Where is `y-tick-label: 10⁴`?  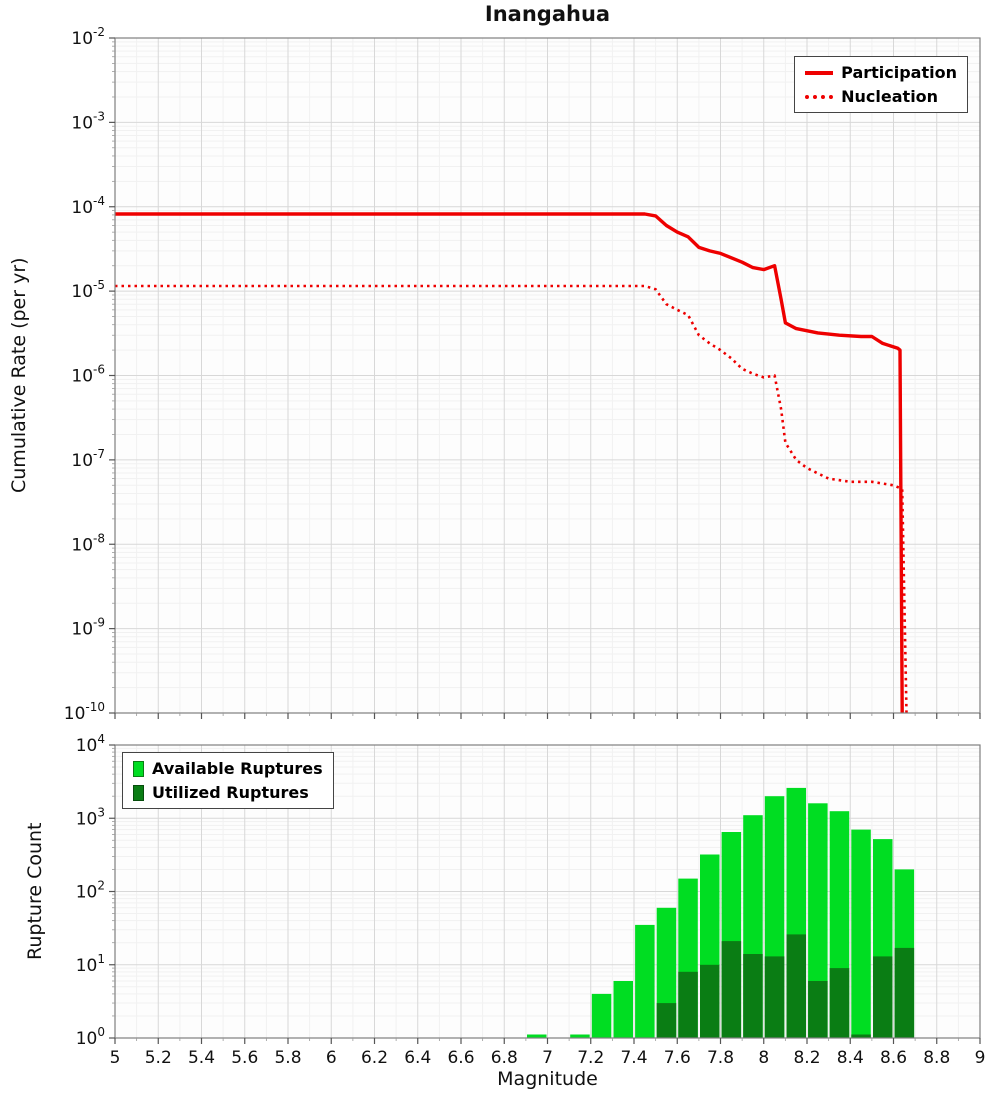
y-tick-label: 10⁴ is located at coordinates (90, 744).